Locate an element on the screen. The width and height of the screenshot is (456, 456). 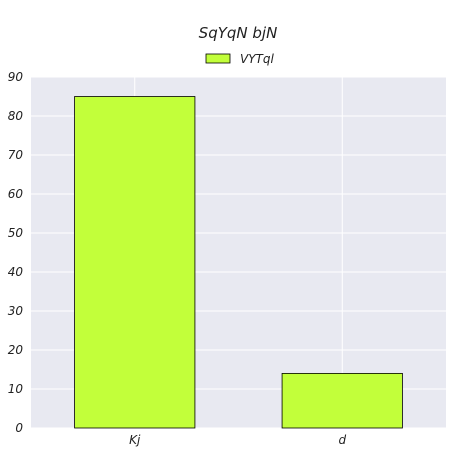
bar-d is located at coordinates (342, 400).